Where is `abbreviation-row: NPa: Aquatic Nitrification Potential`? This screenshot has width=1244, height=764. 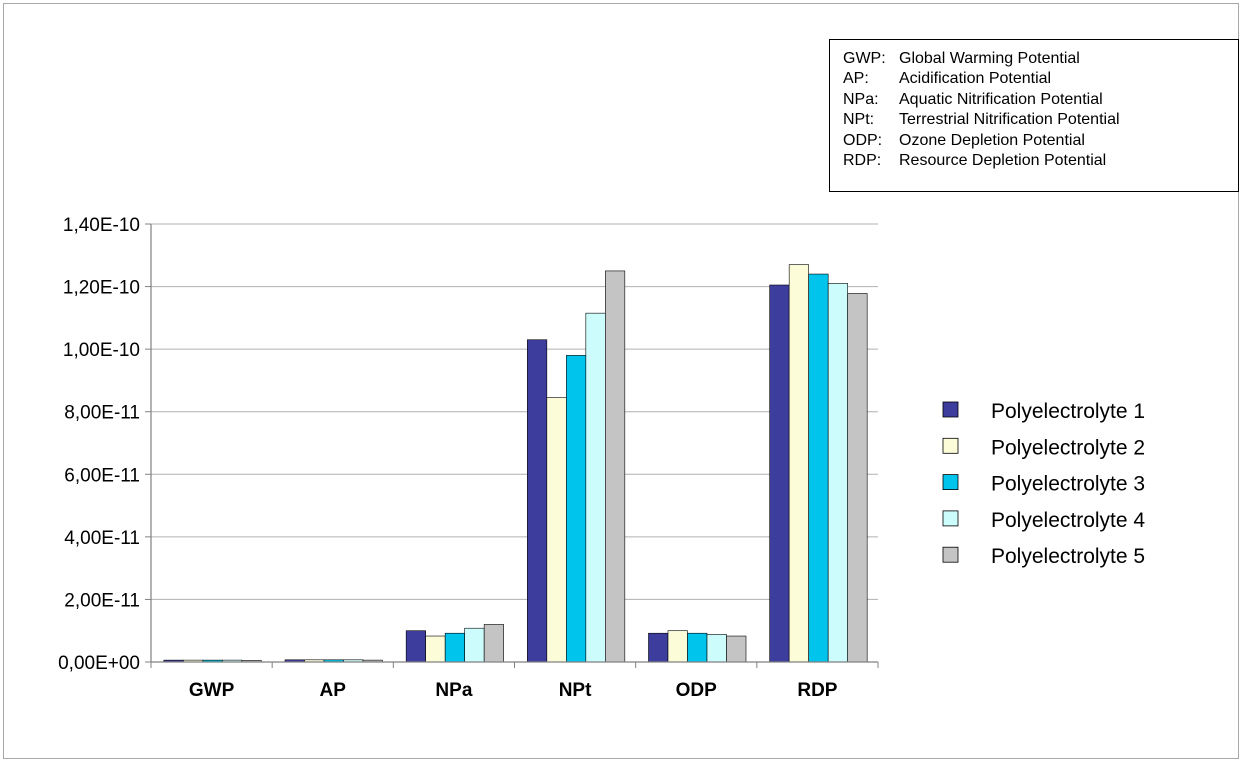
abbreviation-row: NPa: Aquatic Nitrification Potential is located at coordinates (1040, 100).